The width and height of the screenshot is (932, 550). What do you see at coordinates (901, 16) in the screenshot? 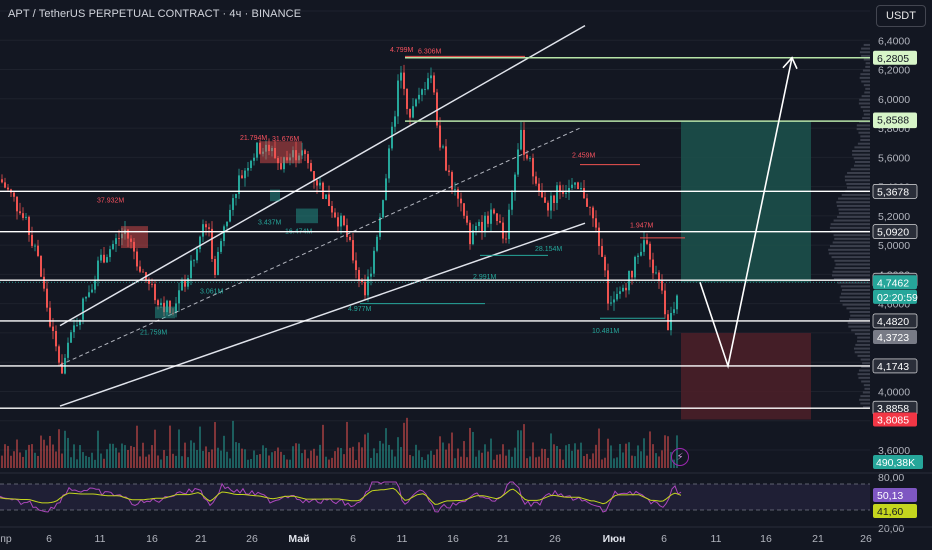
I see `currency-button: USDT` at bounding box center [901, 16].